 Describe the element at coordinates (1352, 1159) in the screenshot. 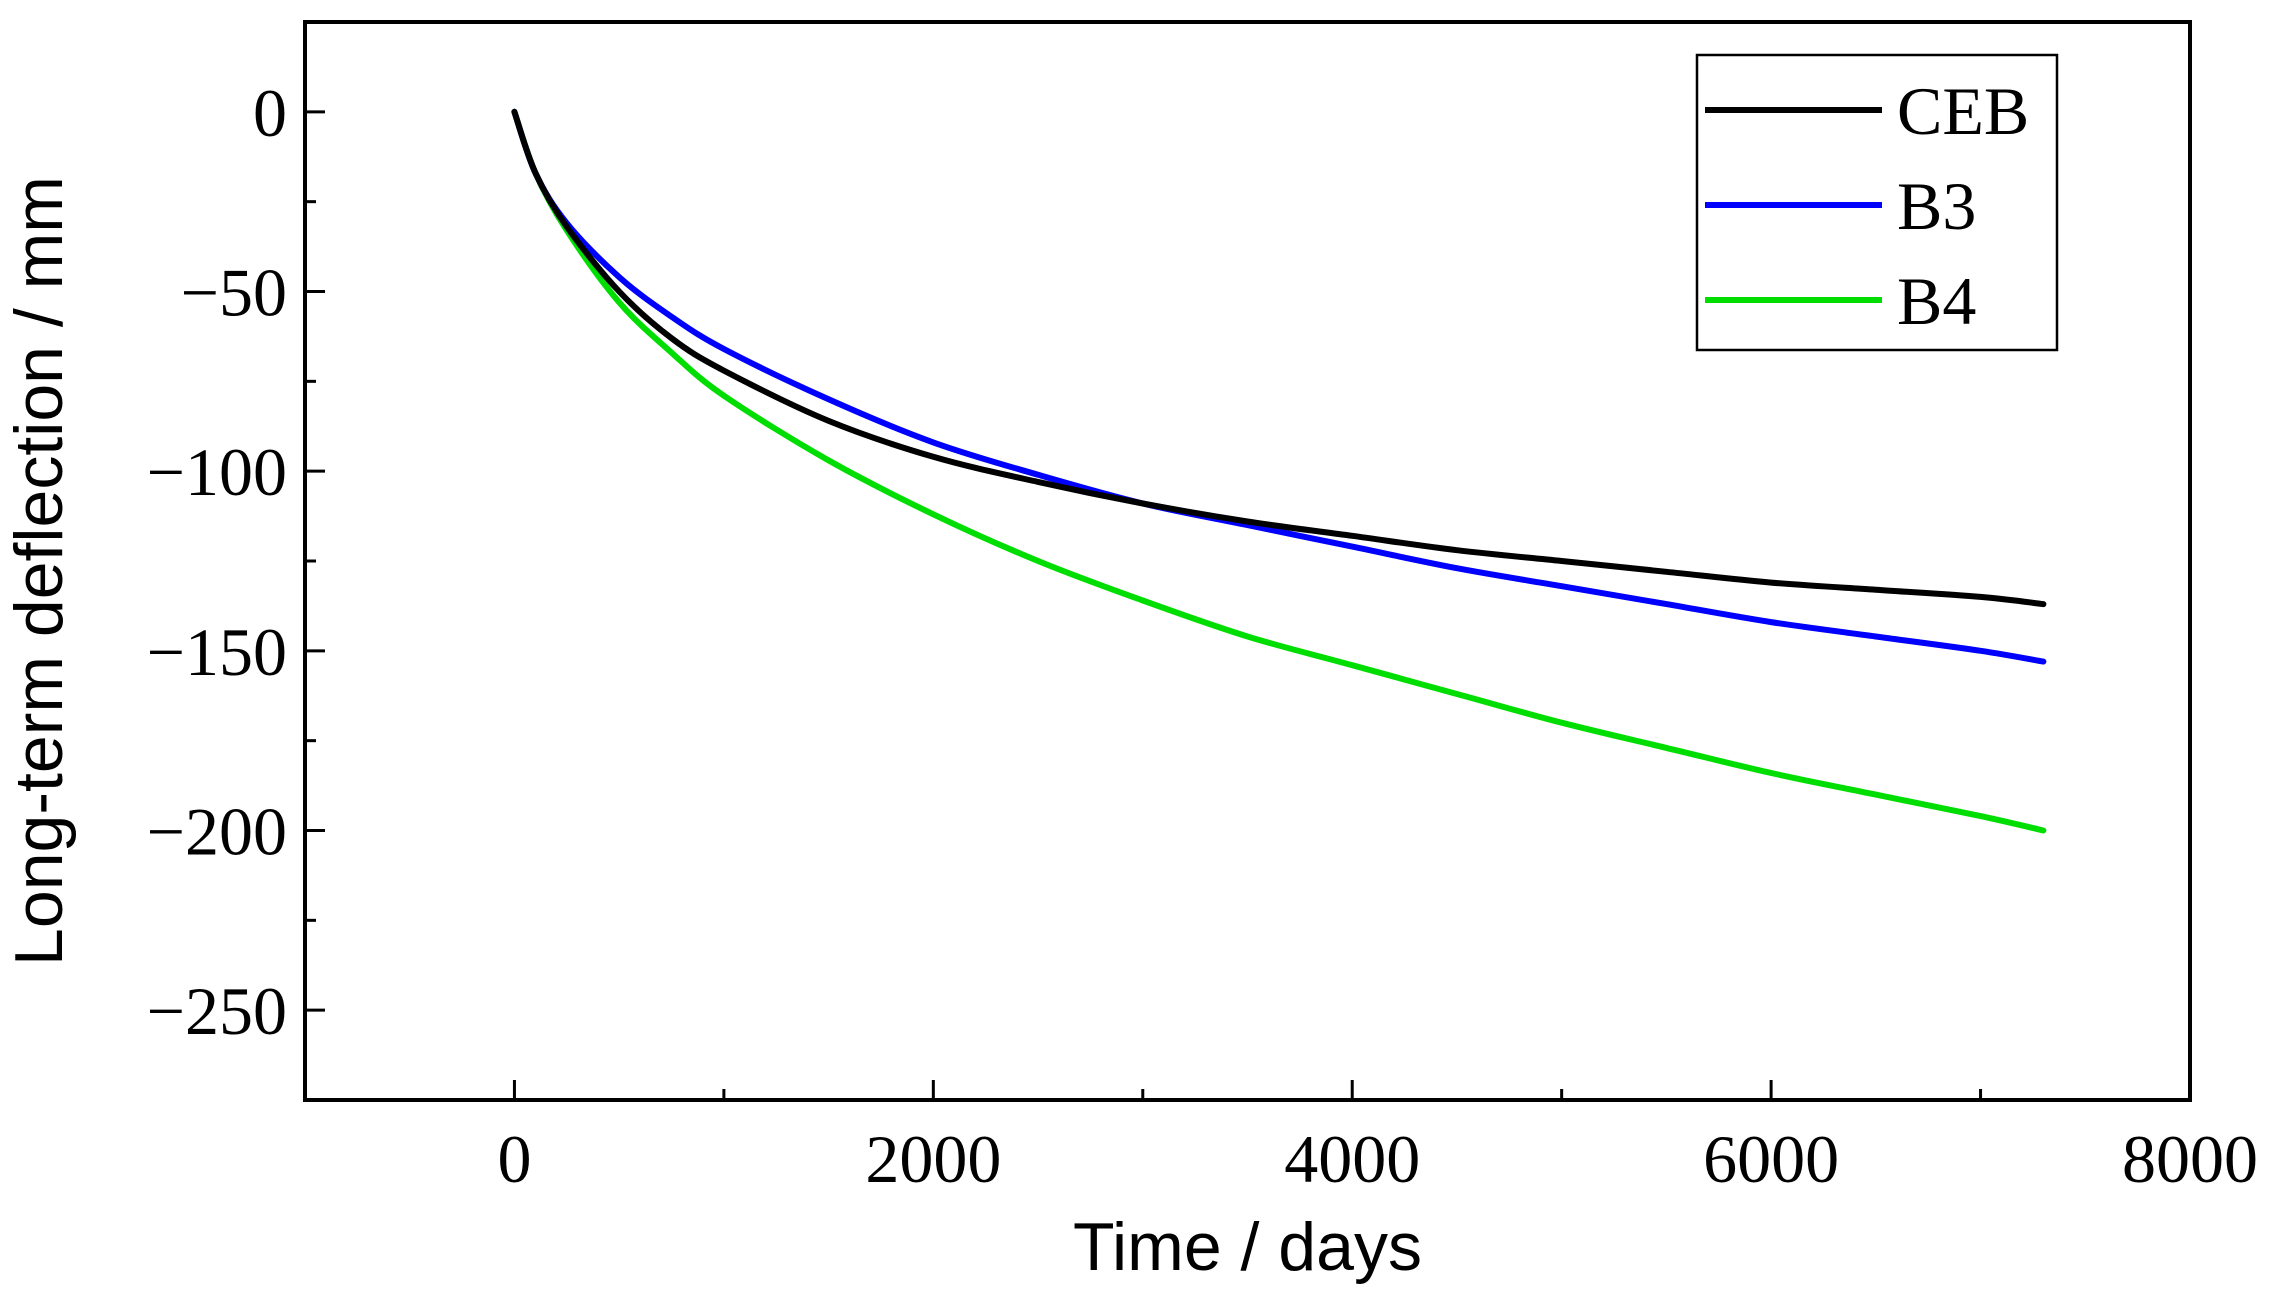

I see `x-tick-label: 4000` at that location.